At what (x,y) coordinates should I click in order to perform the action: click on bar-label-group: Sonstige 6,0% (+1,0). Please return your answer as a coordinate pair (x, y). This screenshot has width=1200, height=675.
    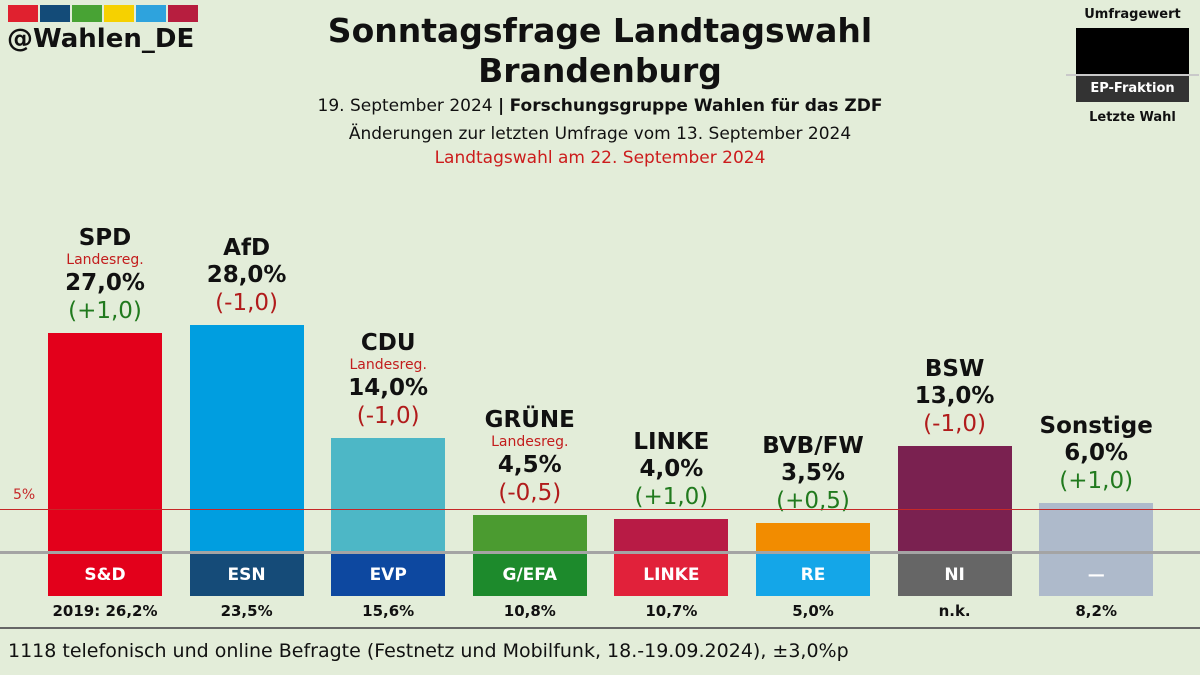
    Looking at the image, I should click on (1096, 454).